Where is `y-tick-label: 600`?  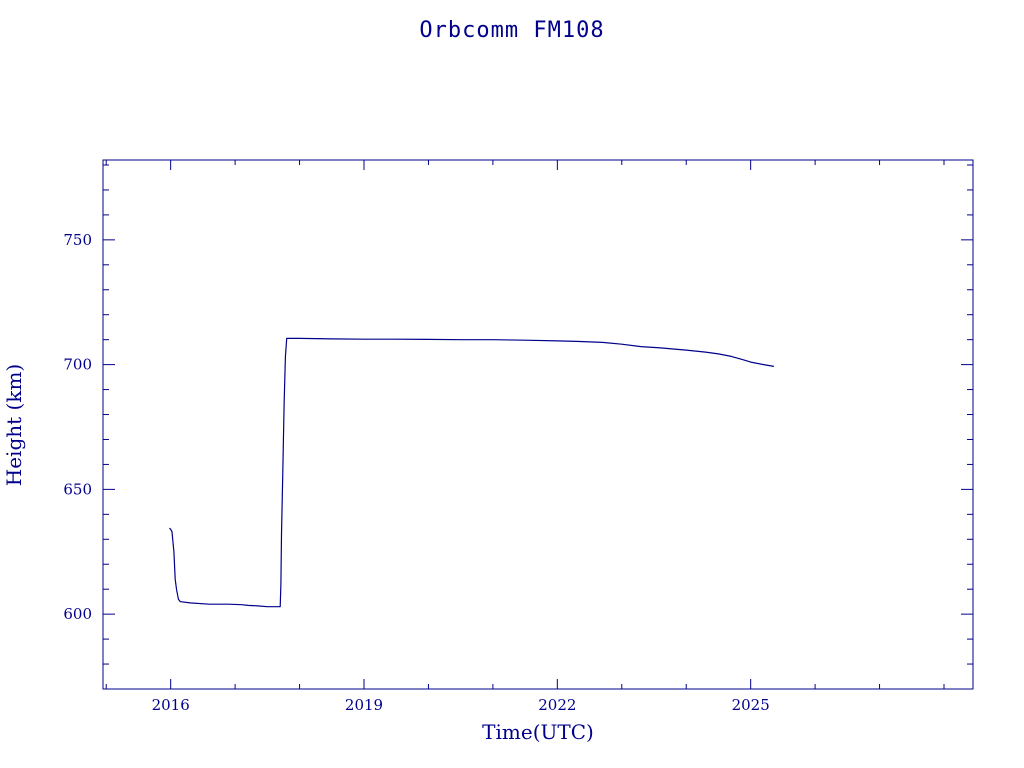
y-tick-label: 600 is located at coordinates (77, 614).